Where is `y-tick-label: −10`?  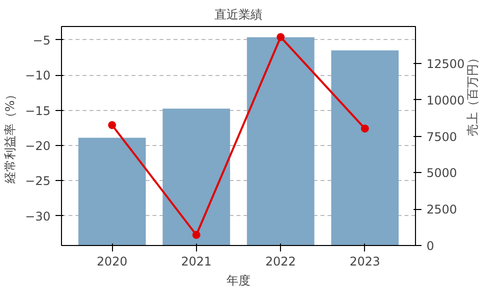 y-tick-label: −10 is located at coordinates (38, 75).